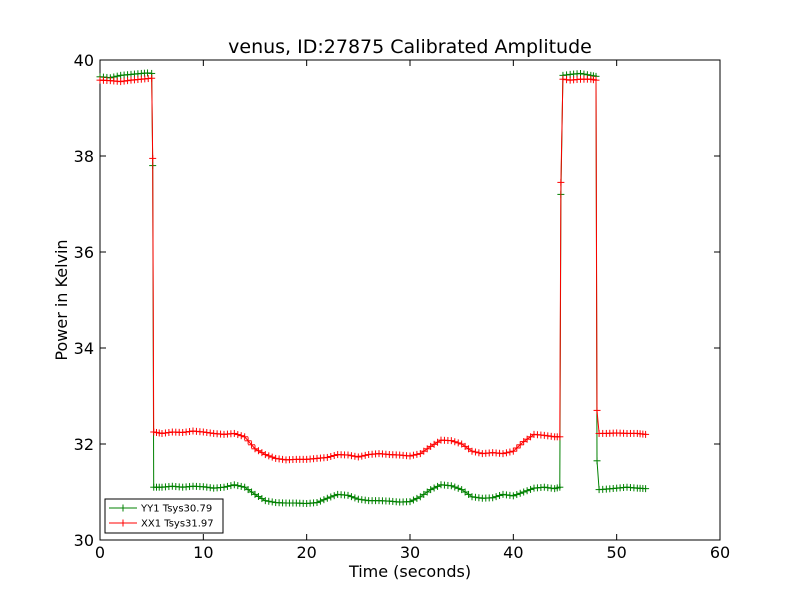 This screenshot has height=600, width=800. Describe the element at coordinates (409, 571) in the screenshot. I see `x-axis-label: Time (seconds)` at that location.